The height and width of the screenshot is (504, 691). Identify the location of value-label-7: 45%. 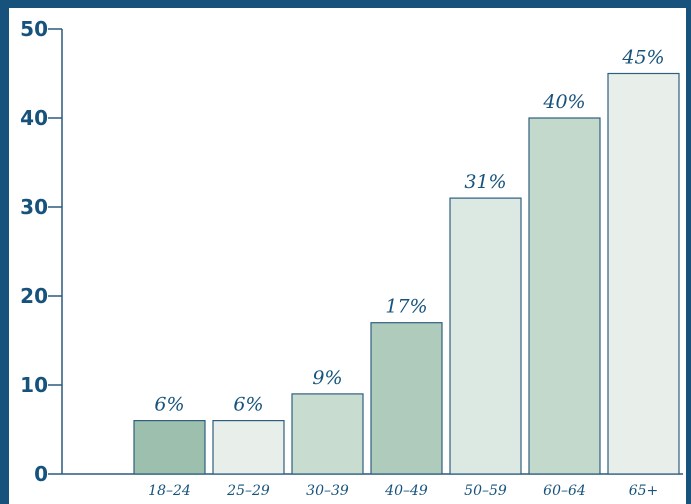
(642, 58).